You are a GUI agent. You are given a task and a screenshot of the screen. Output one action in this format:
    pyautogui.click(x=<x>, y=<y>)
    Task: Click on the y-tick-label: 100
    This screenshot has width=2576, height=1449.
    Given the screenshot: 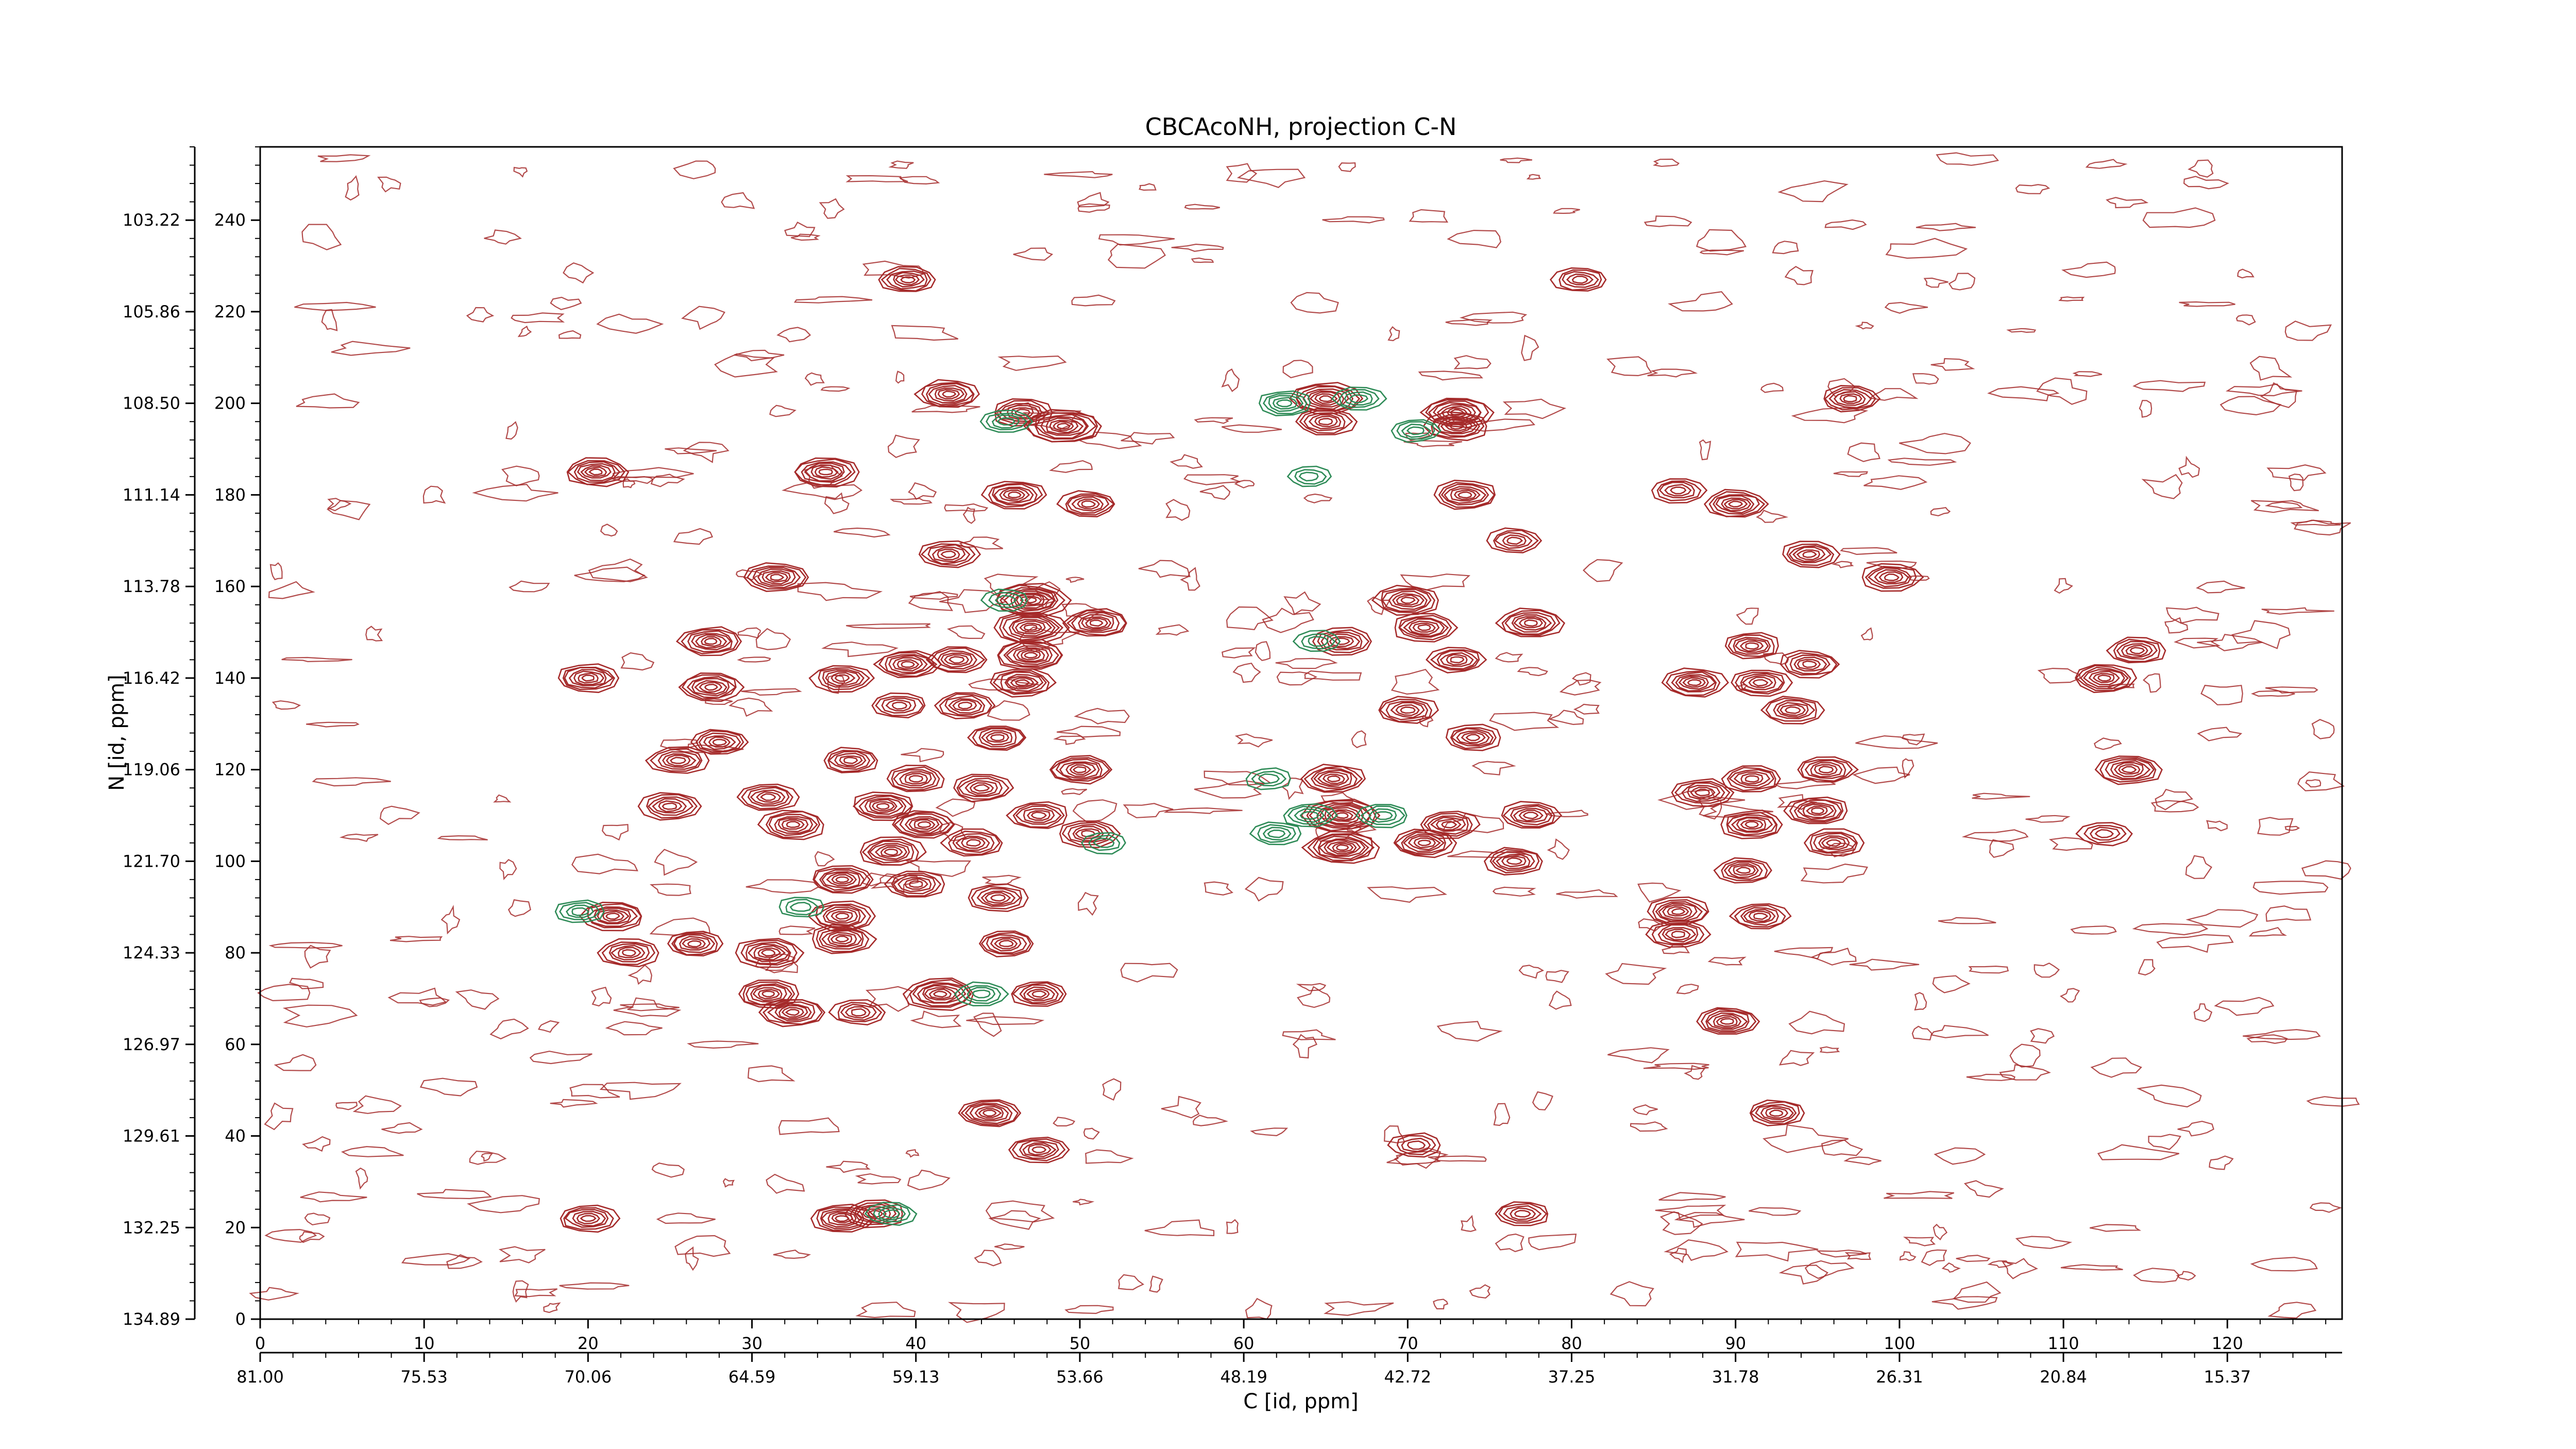 What is the action you would take?
    pyautogui.click(x=230, y=861)
    